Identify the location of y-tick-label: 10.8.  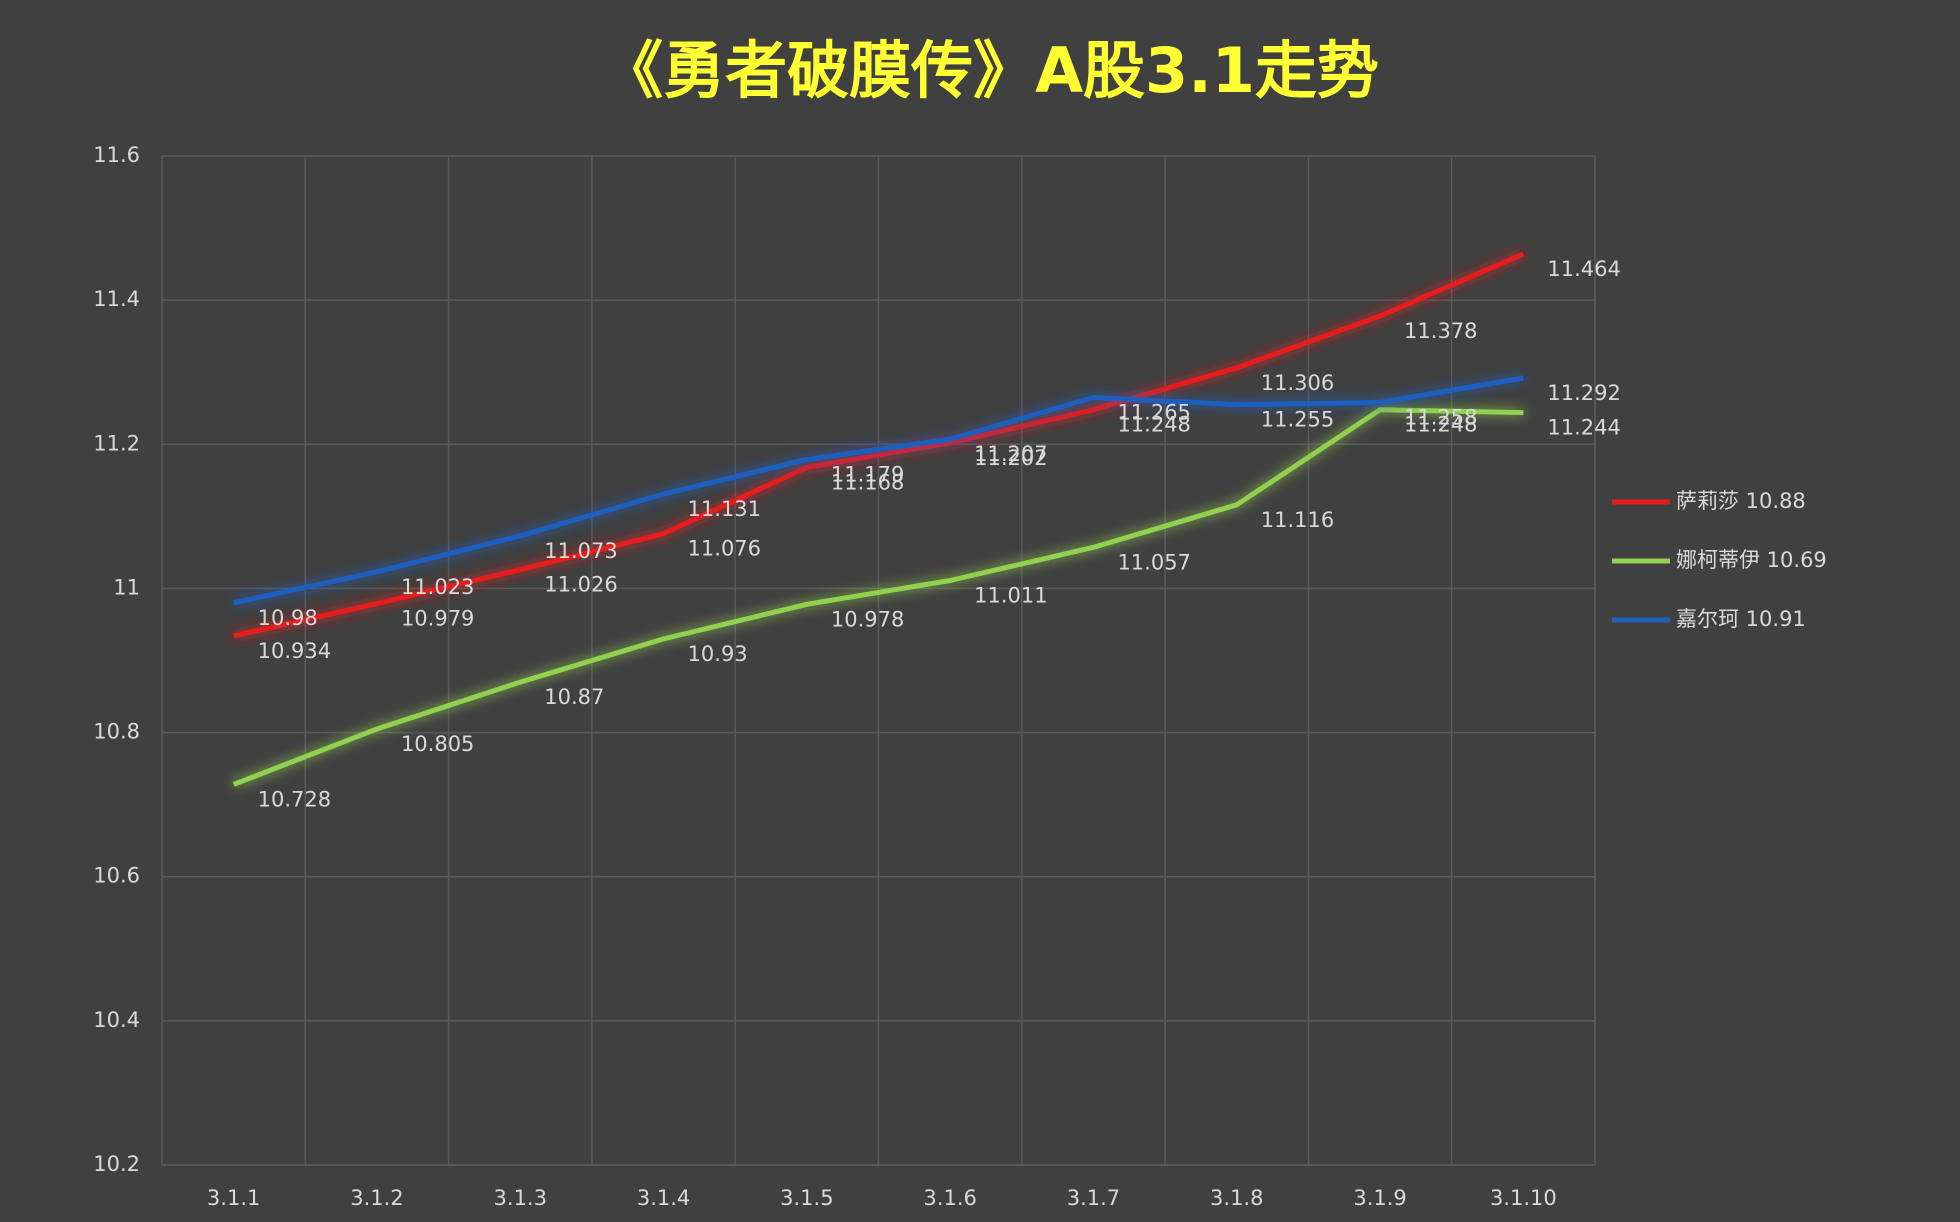
(116, 732).